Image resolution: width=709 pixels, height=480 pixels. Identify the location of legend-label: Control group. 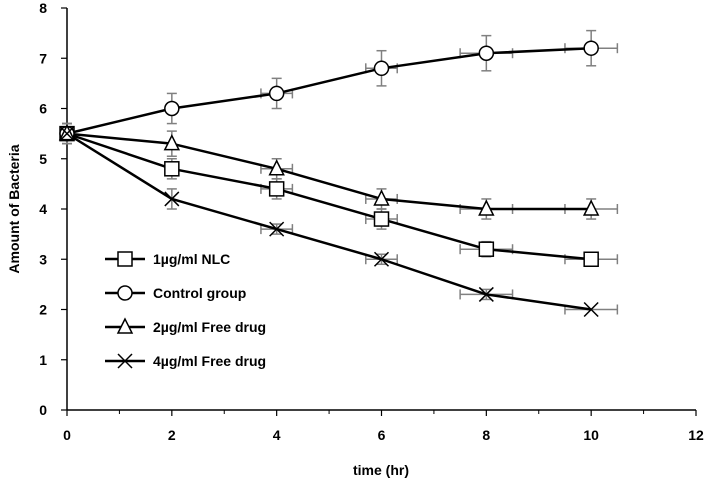
(199, 293).